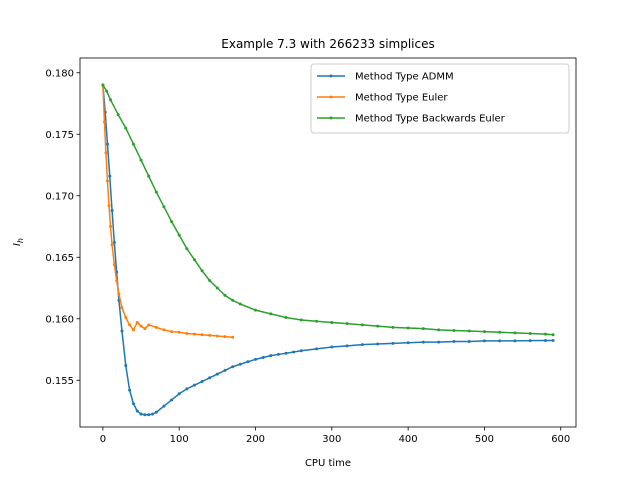  I want to click on x-tick-label: 100, so click(179, 439).